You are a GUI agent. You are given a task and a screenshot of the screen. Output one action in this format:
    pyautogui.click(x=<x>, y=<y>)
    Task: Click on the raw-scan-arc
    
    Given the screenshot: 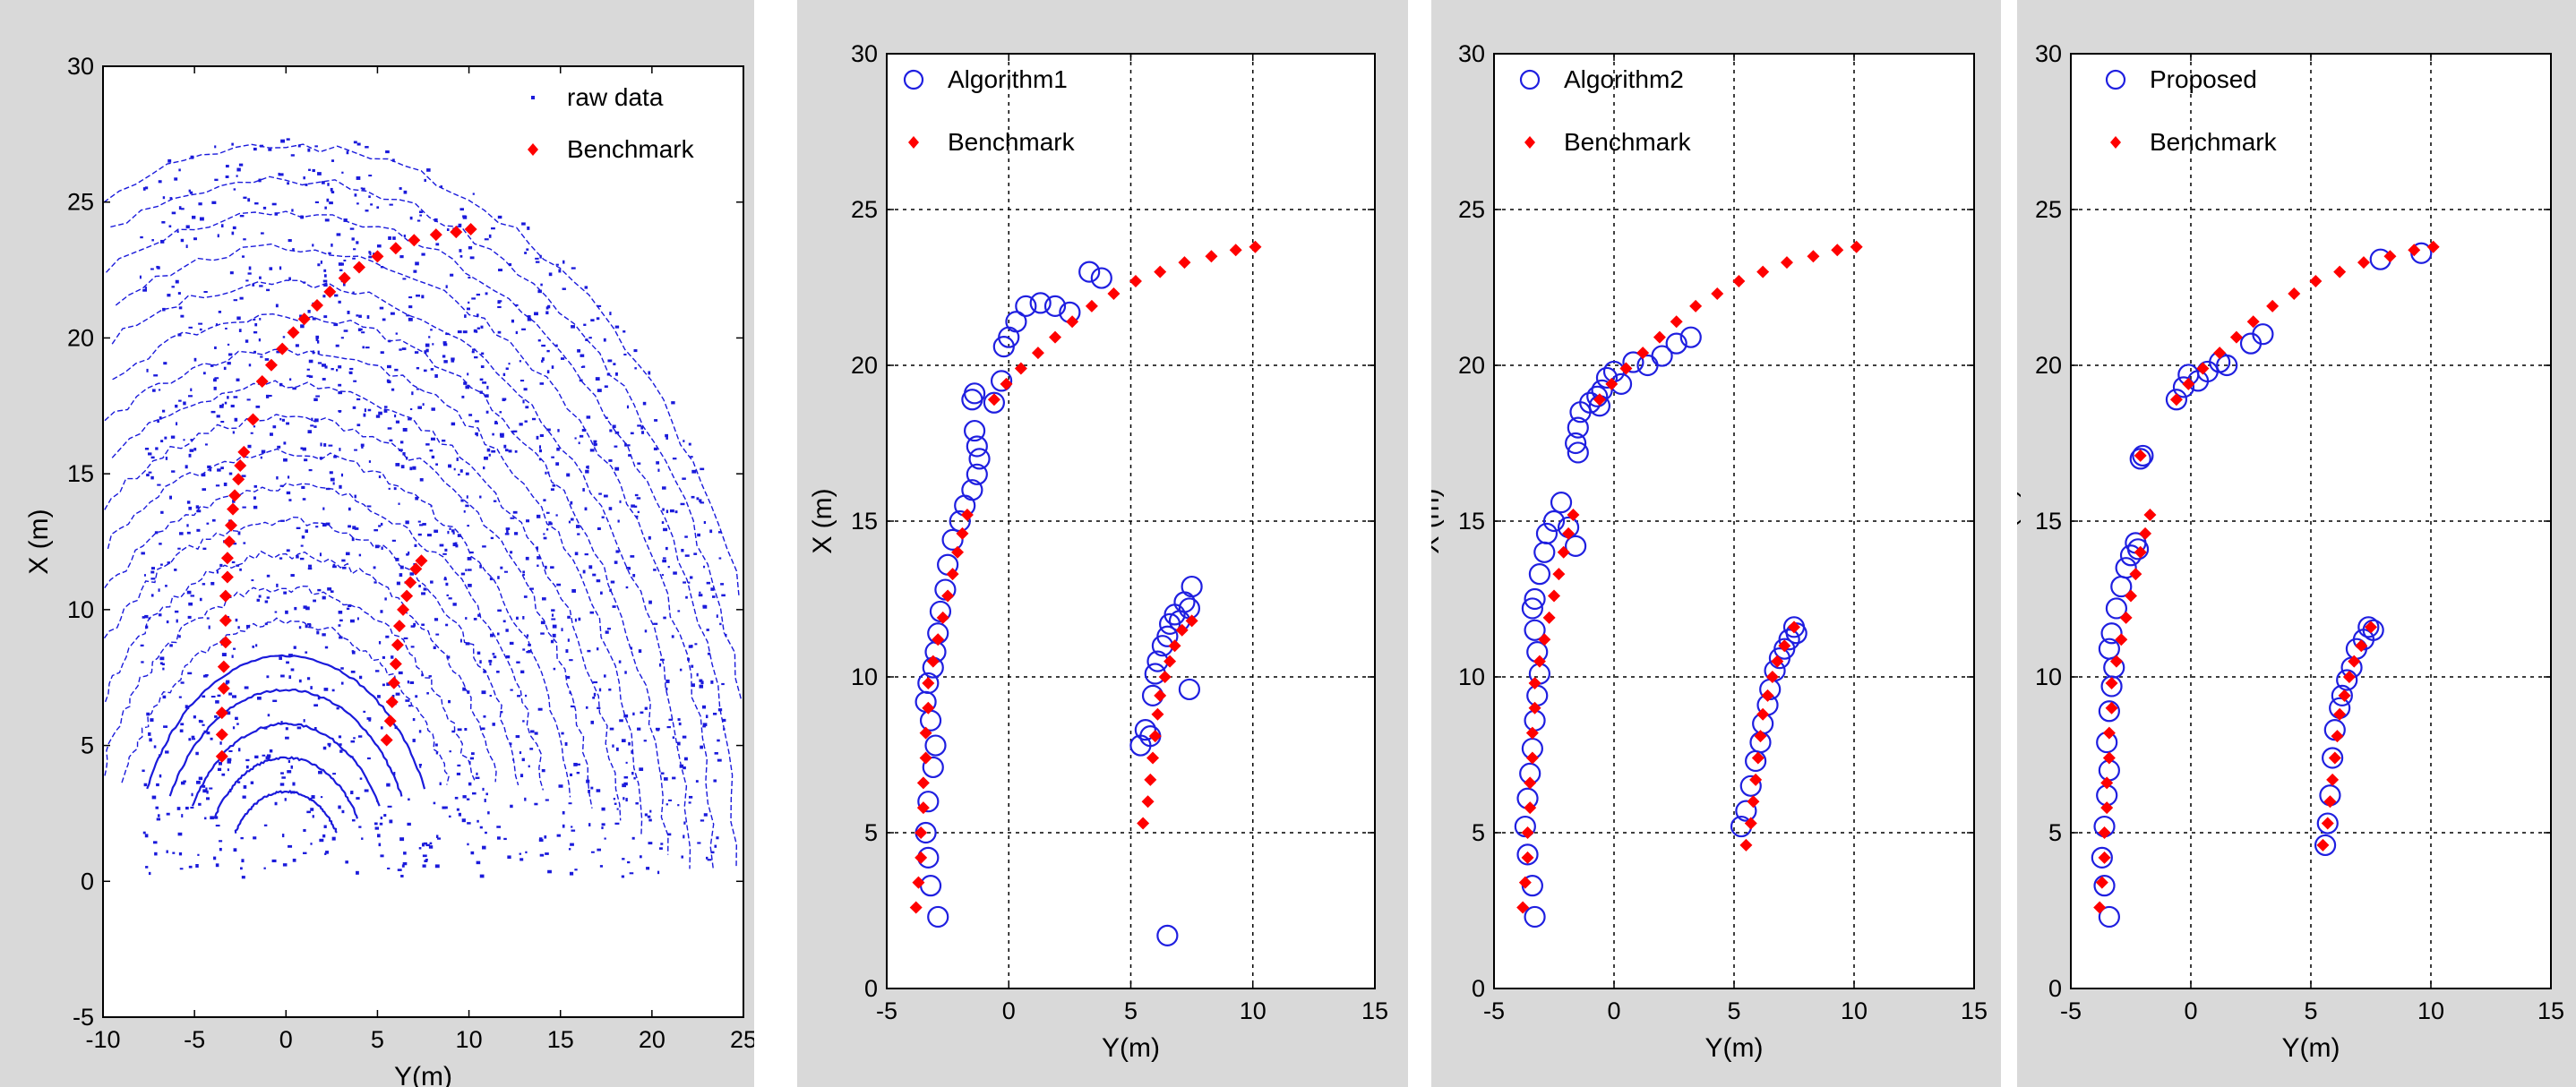 What is the action you would take?
    pyautogui.click(x=373, y=592)
    